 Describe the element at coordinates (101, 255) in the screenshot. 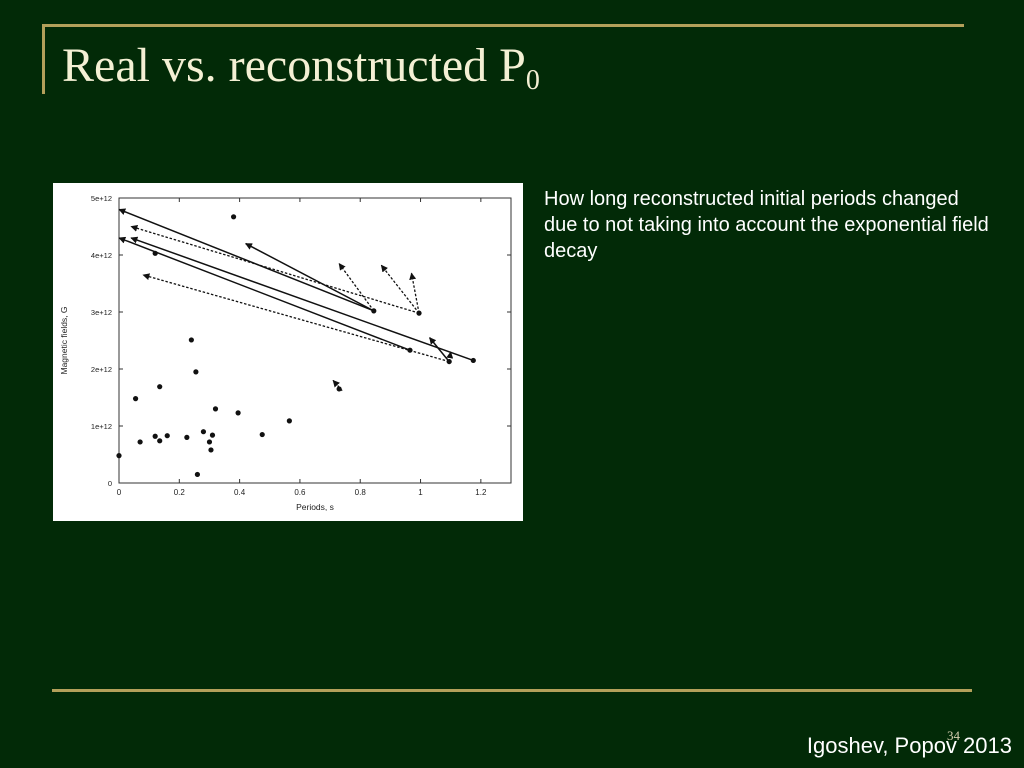

I see `y-tick-label: 4e+12` at that location.